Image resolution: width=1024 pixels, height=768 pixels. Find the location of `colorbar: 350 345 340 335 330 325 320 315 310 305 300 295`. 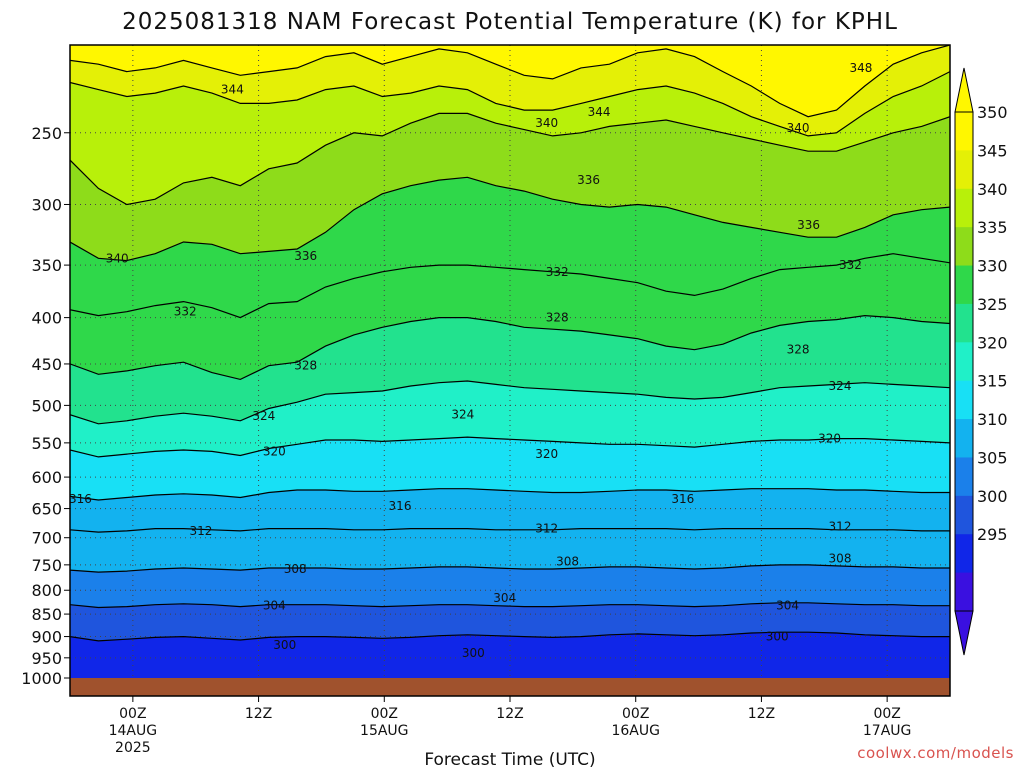

colorbar: 350 345 340 335 330 325 320 315 310 305 300 295 is located at coordinates (981, 361).